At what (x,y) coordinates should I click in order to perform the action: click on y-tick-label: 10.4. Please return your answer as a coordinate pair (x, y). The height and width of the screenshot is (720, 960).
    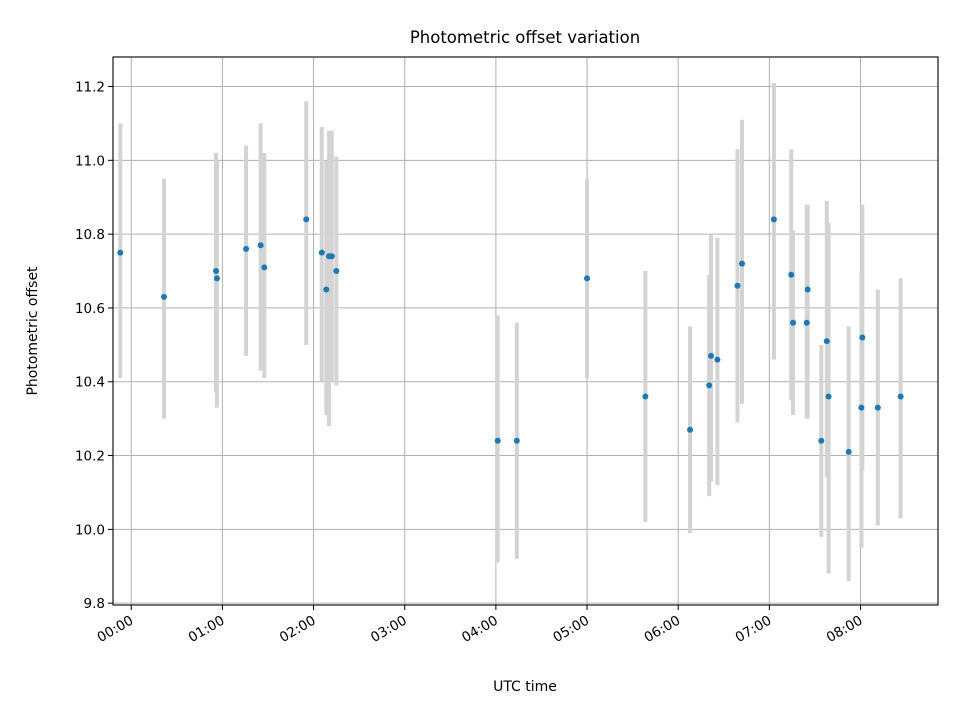
    Looking at the image, I should click on (90, 383).